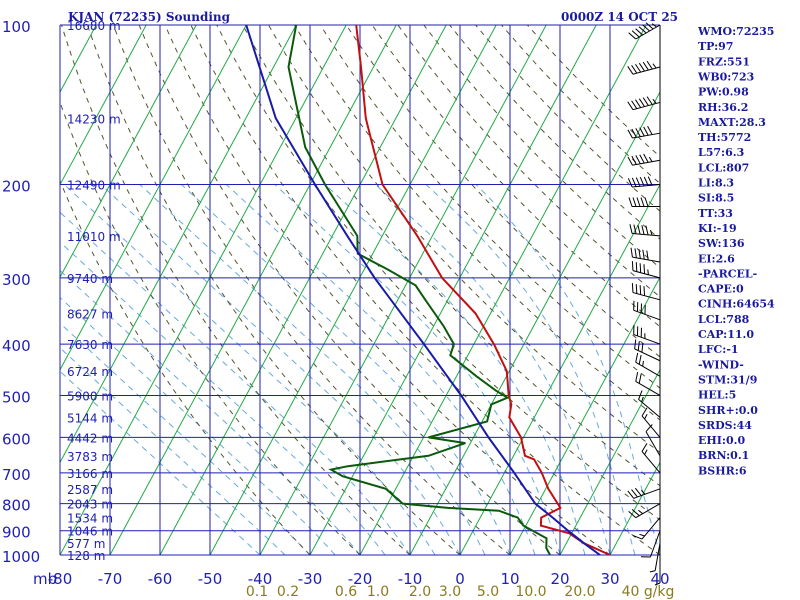 The height and width of the screenshot is (600, 800). Describe the element at coordinates (410, 579) in the screenshot. I see `temperature-tick-label: -10` at that location.